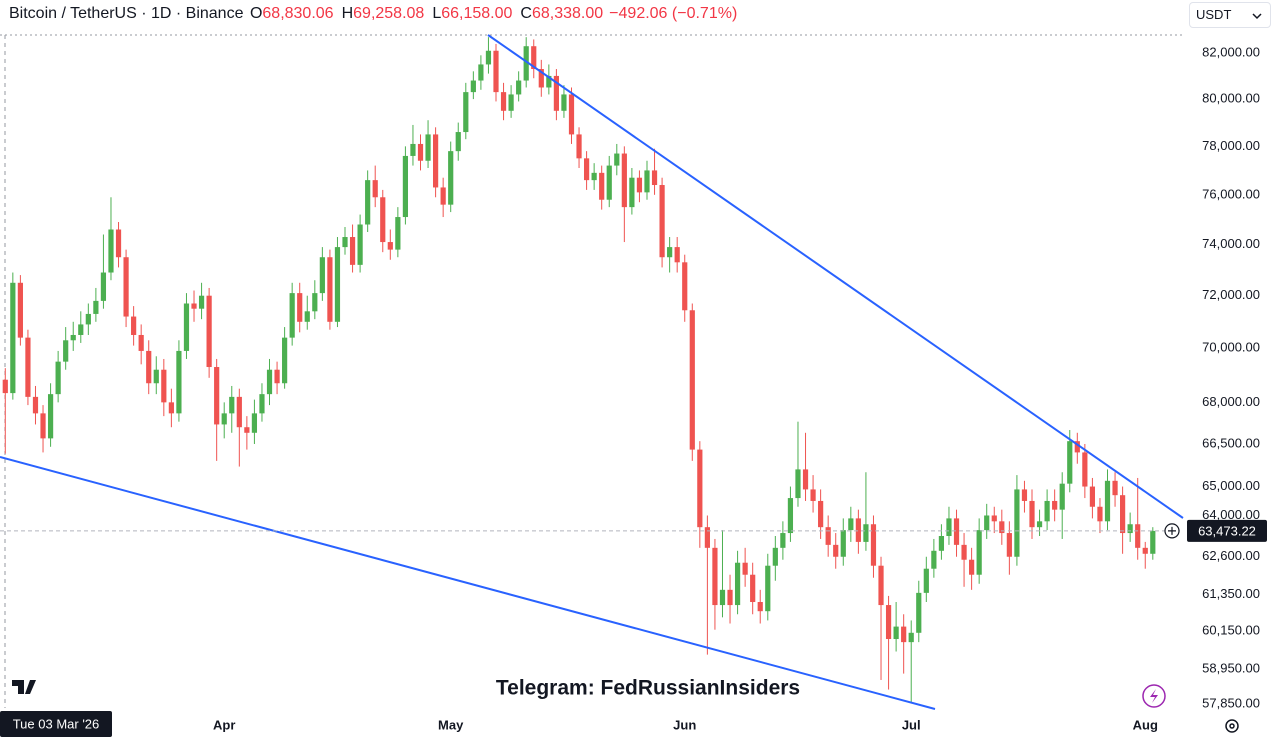 The image size is (1280, 741). What do you see at coordinates (1231, 193) in the screenshot?
I see `y-tick-label: 76,000.00` at bounding box center [1231, 193].